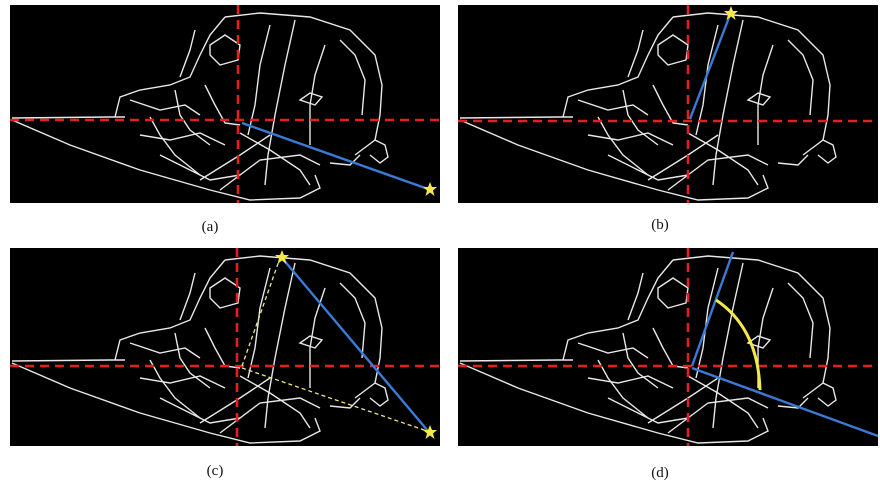 Image resolution: width=880 pixels, height=491 pixels. What do you see at coordinates (261, 312) in the screenshot?
I see `guide-line-top` at bounding box center [261, 312].